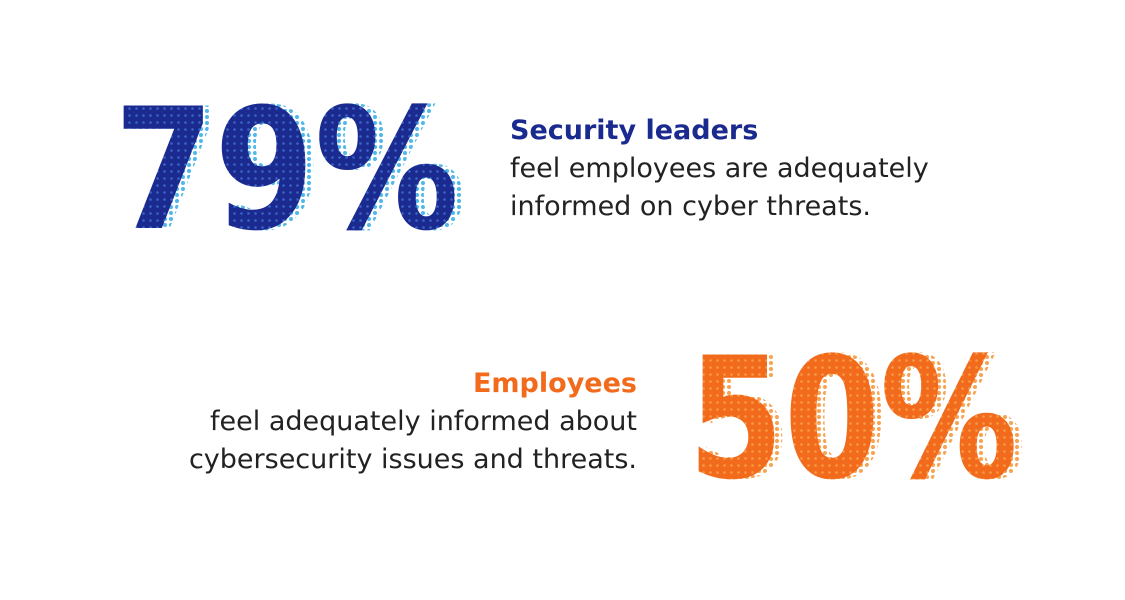  What do you see at coordinates (423, 421) in the screenshot?
I see `stat-description: feel adequately informed about` at bounding box center [423, 421].